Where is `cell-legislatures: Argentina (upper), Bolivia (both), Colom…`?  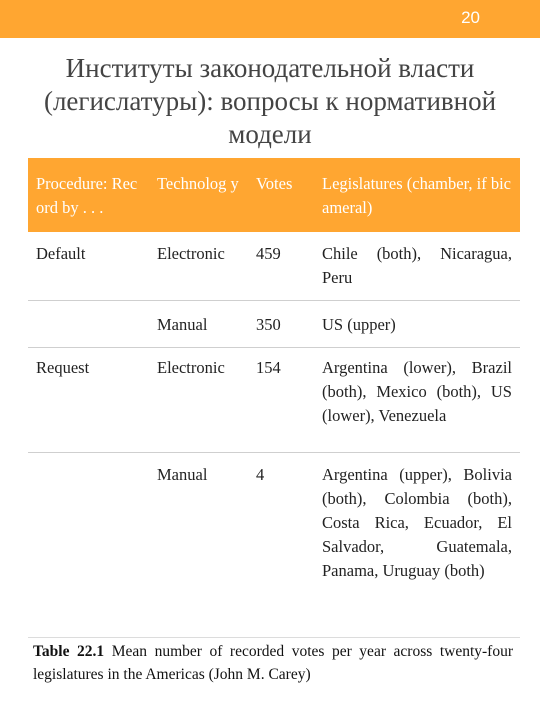 cell-legislatures: Argentina (upper), Bolivia (both), Colom… is located at coordinates (417, 545).